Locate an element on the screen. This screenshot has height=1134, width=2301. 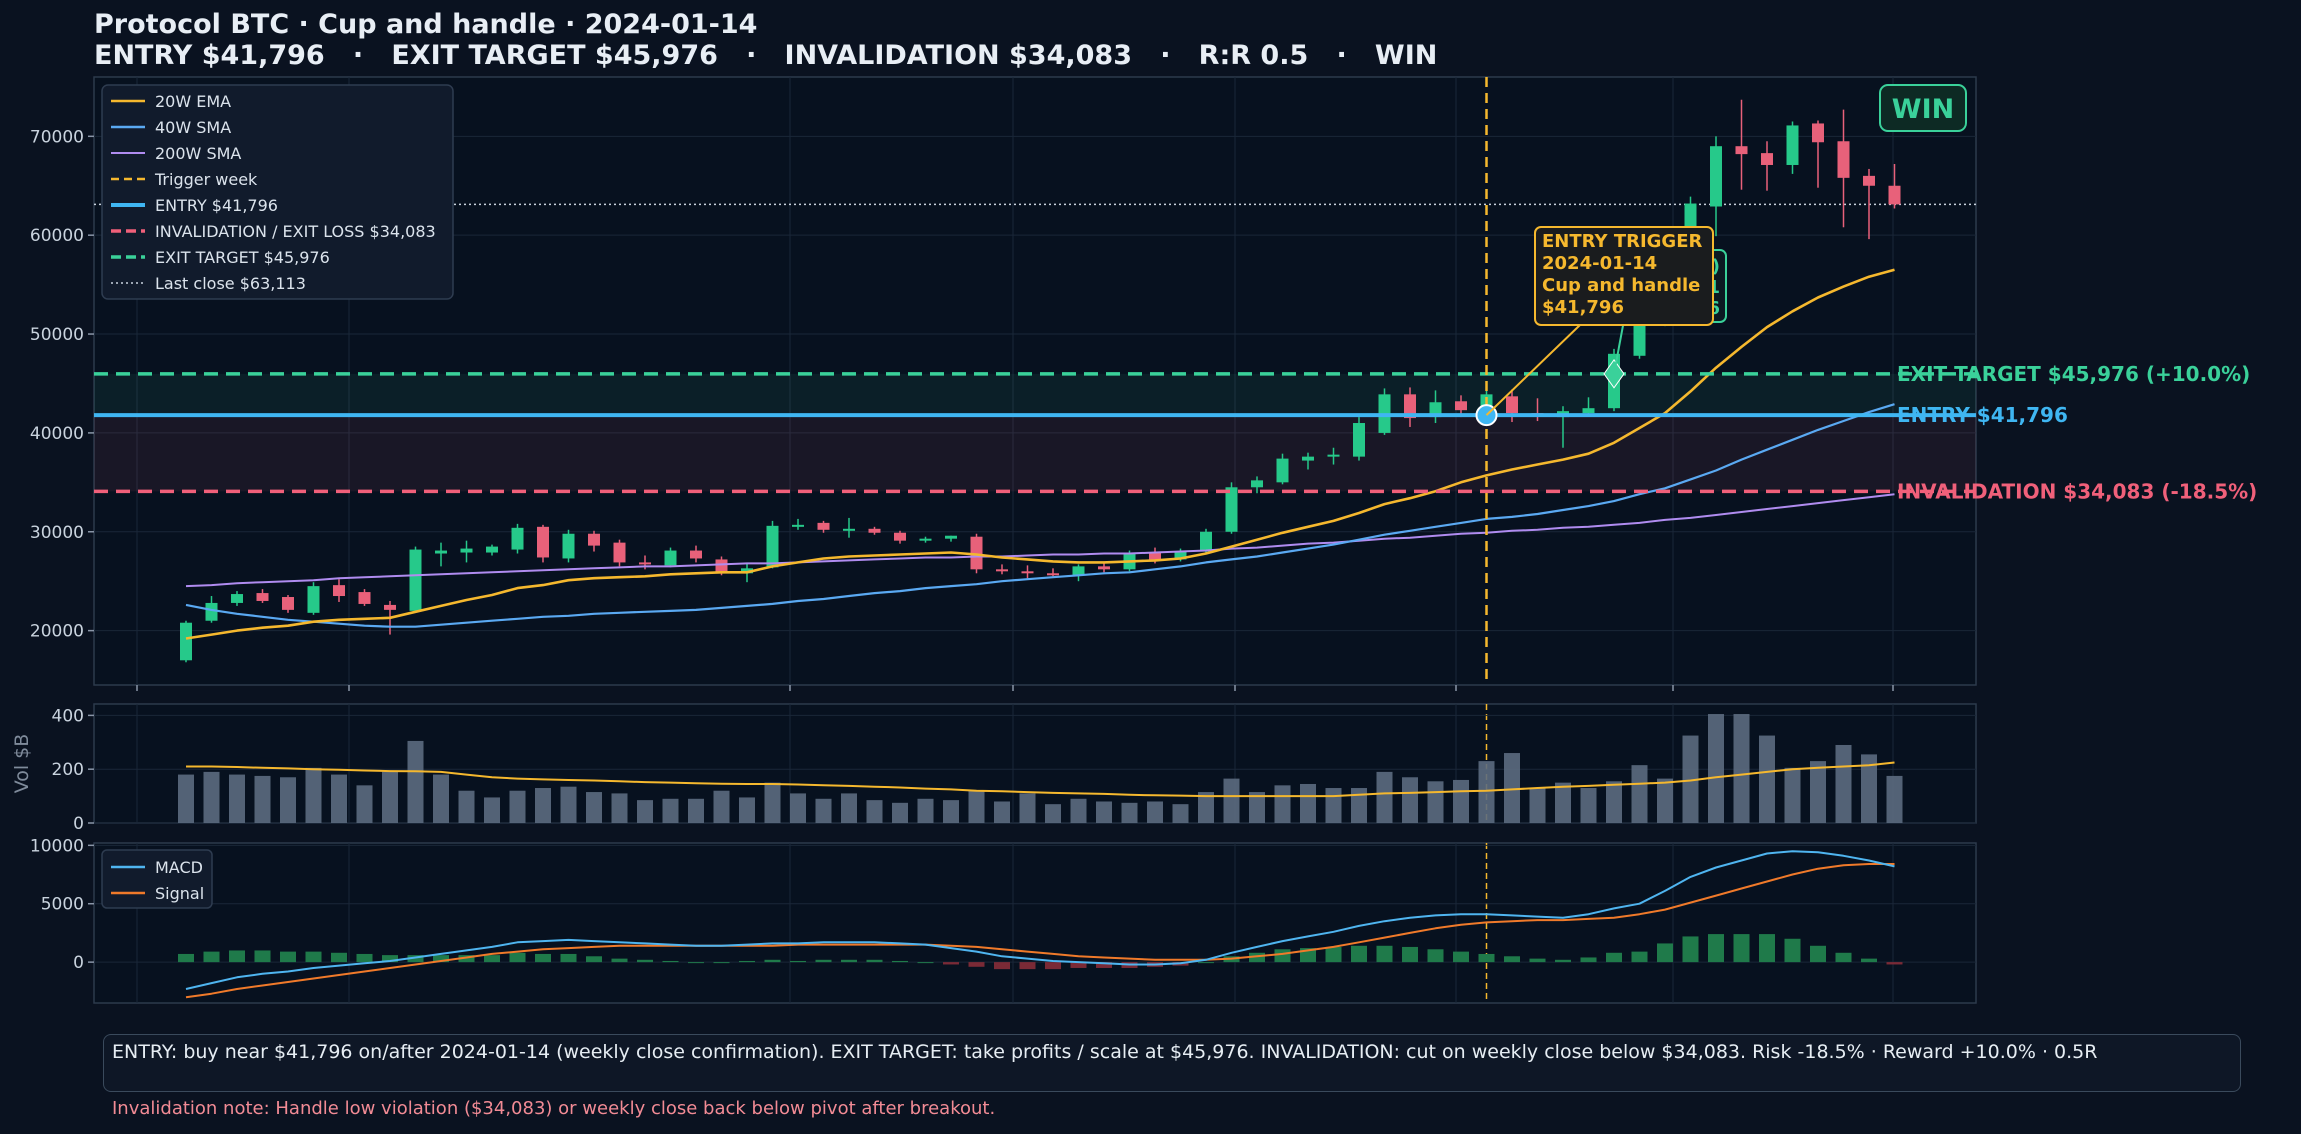
y-tick-label: 40000 is located at coordinates (57, 434).